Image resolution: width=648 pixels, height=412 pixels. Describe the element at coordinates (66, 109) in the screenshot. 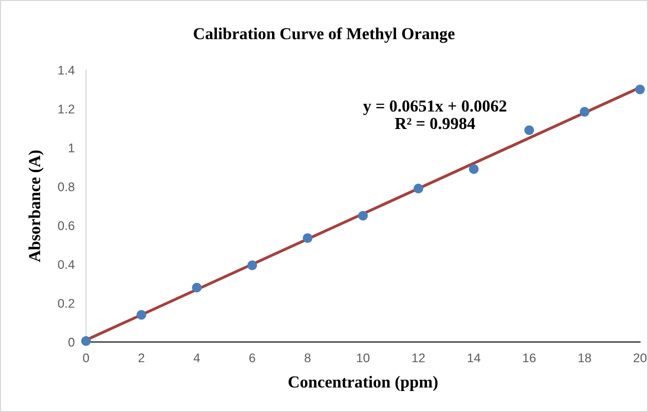

I see `y-tick-label: 1.2` at that location.